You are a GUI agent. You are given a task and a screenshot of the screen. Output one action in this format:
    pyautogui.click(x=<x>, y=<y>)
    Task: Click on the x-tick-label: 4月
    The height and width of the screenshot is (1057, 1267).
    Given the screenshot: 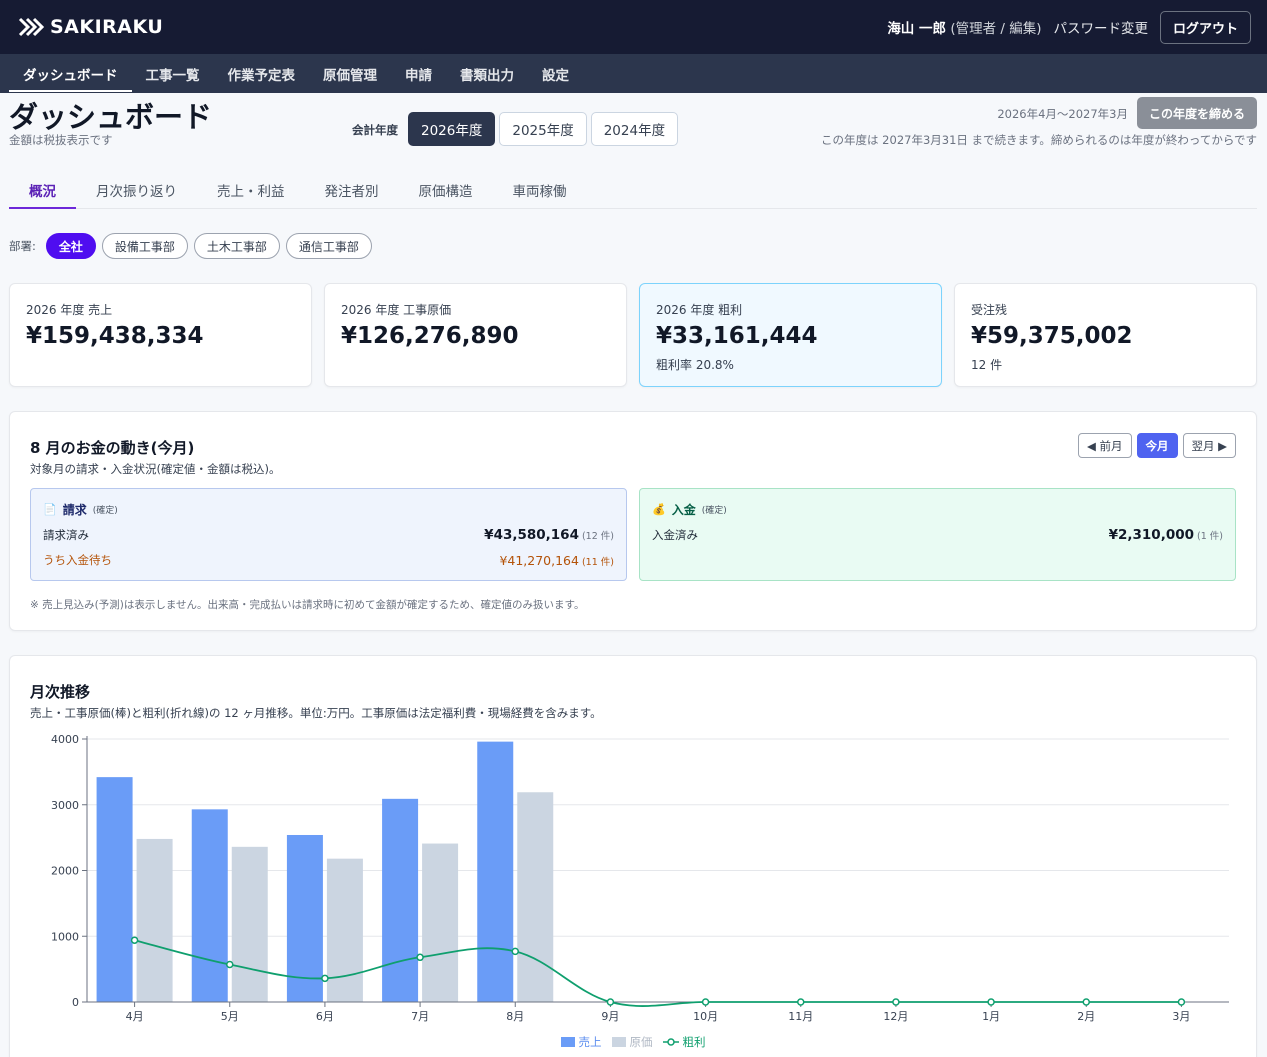 What is the action you would take?
    pyautogui.click(x=135, y=1016)
    